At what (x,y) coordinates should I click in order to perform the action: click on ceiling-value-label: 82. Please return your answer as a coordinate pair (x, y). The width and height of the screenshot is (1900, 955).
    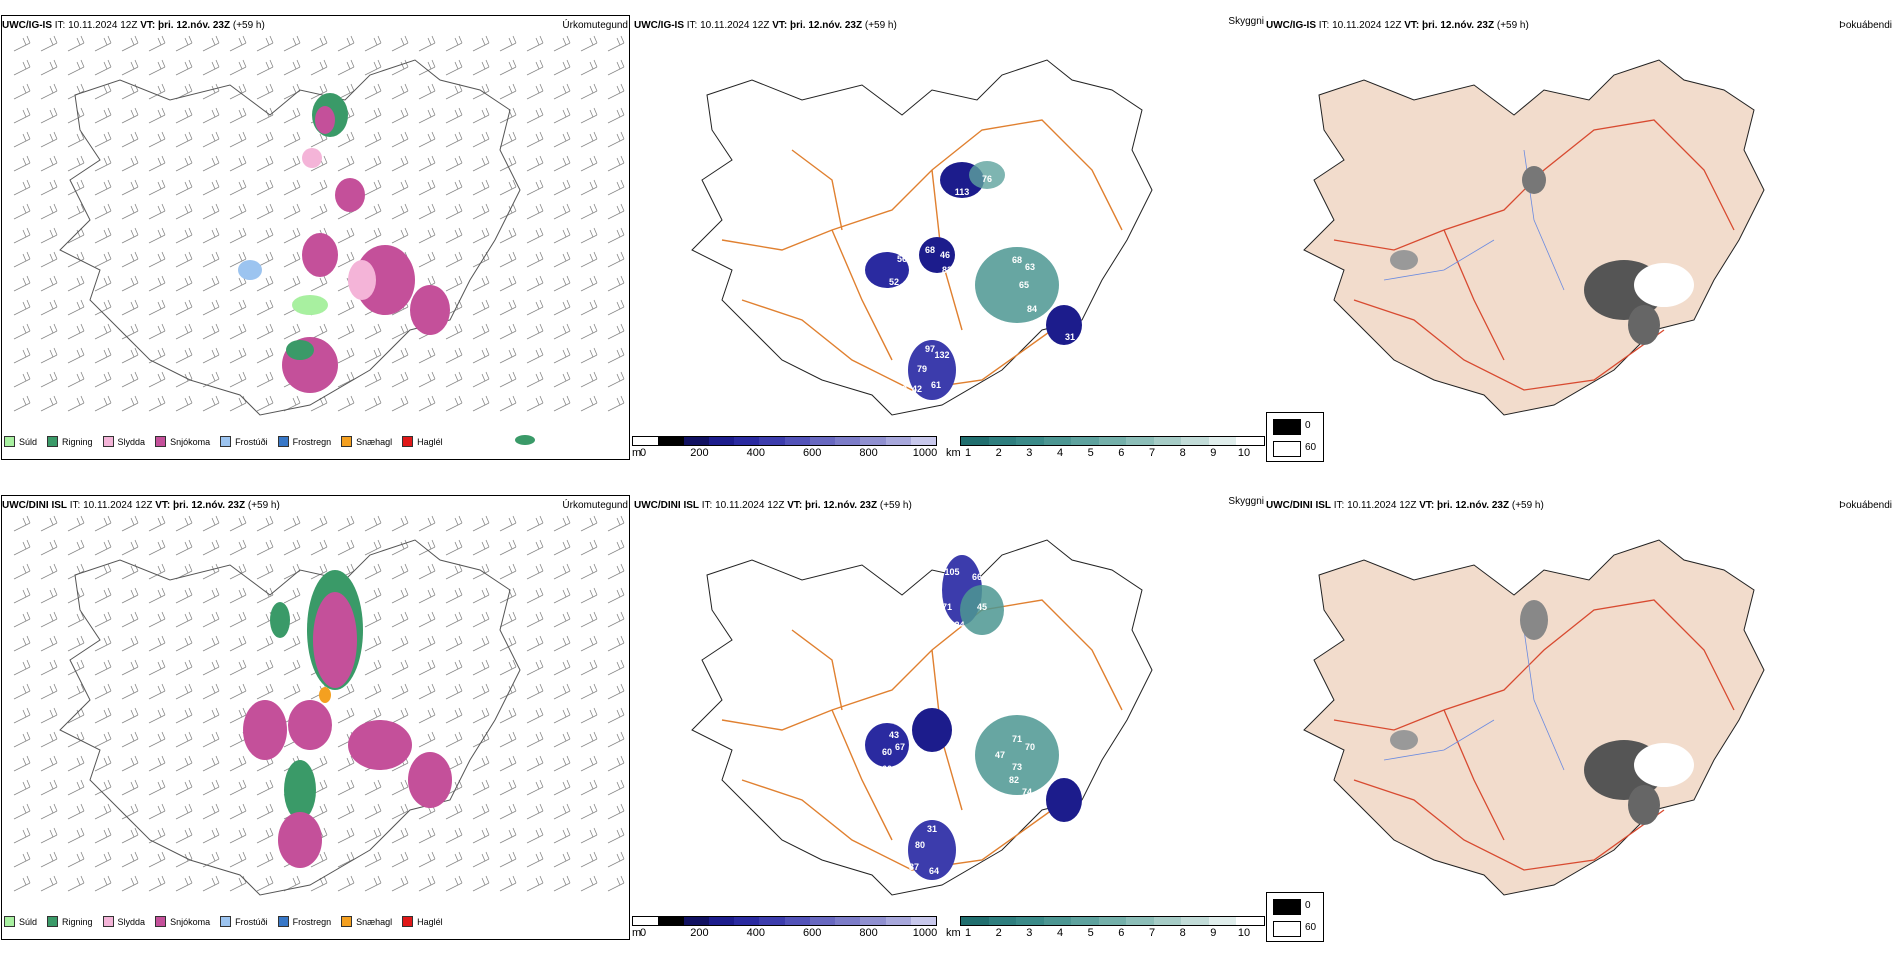
    Looking at the image, I should click on (947, 270).